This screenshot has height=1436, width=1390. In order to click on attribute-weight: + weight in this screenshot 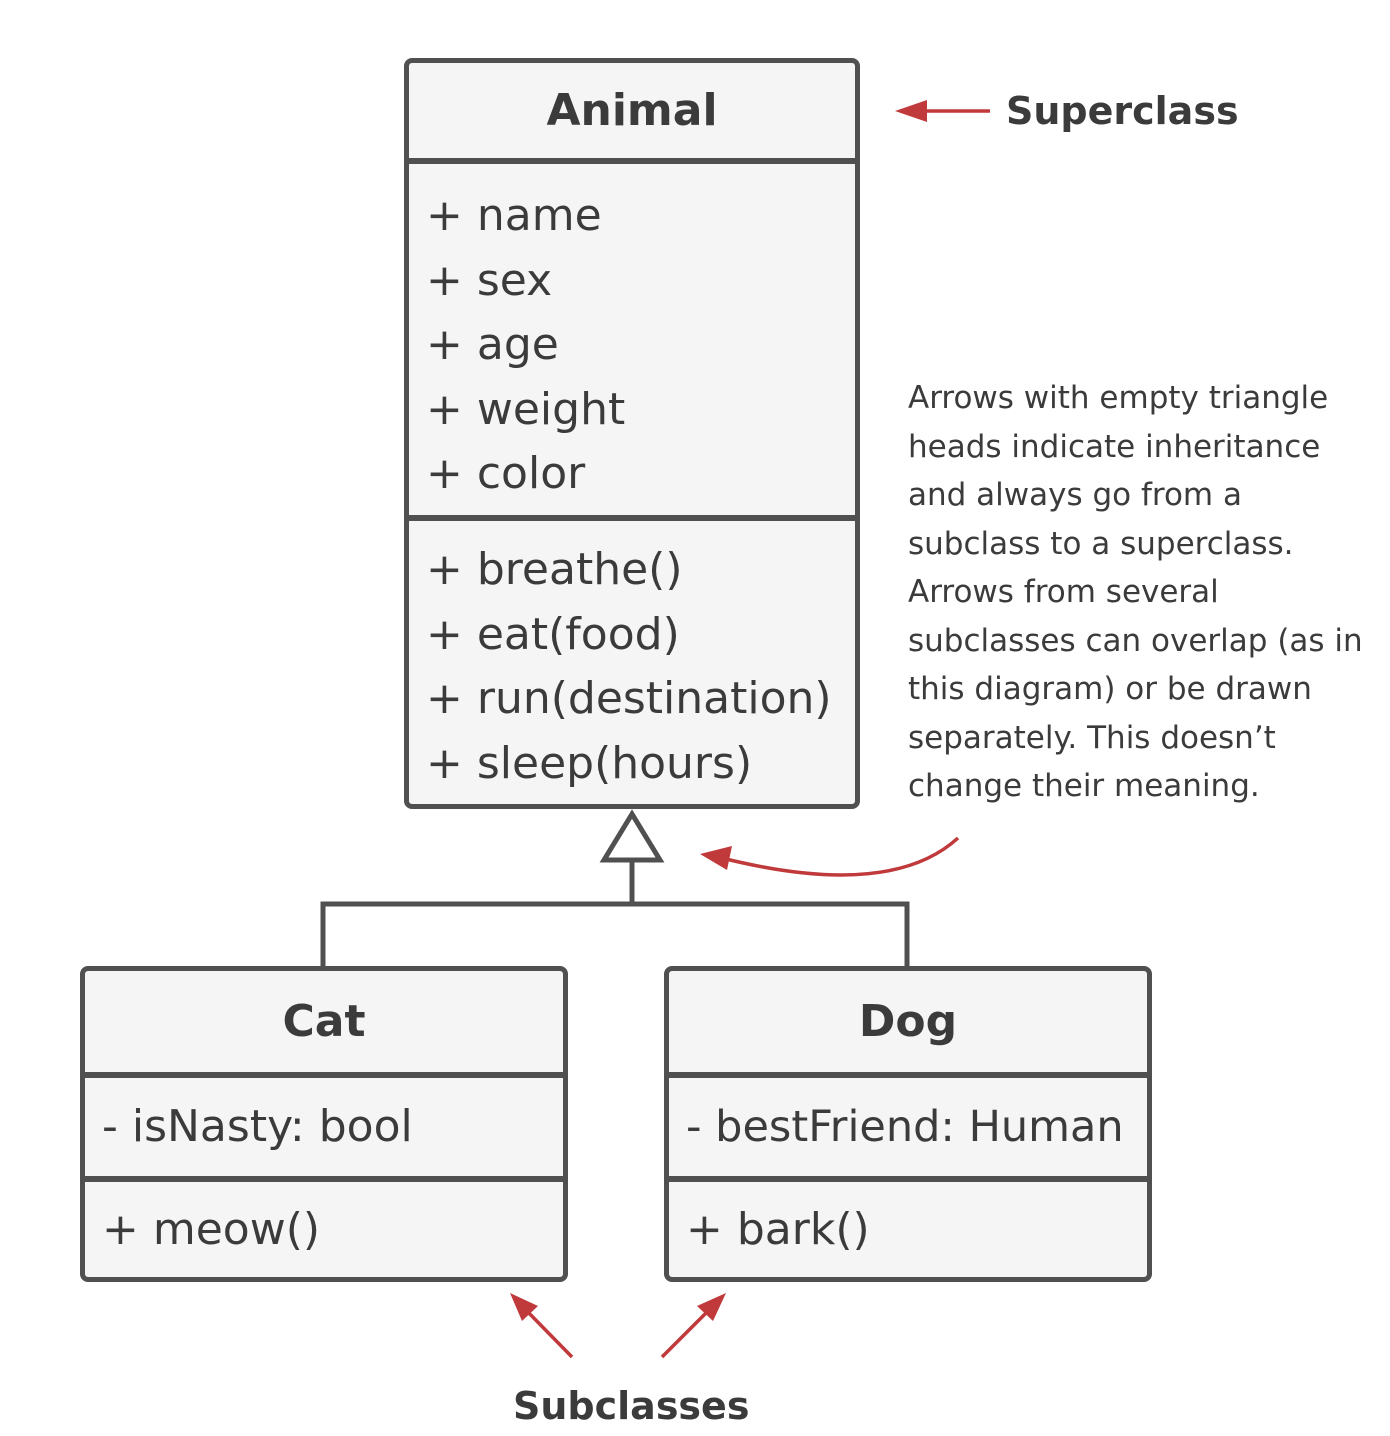, I will do `click(526, 409)`.